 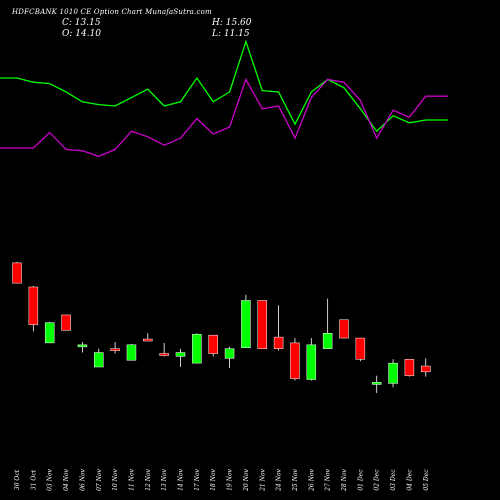 I want to click on close-value: C: 13.15, so click(x=81, y=23).